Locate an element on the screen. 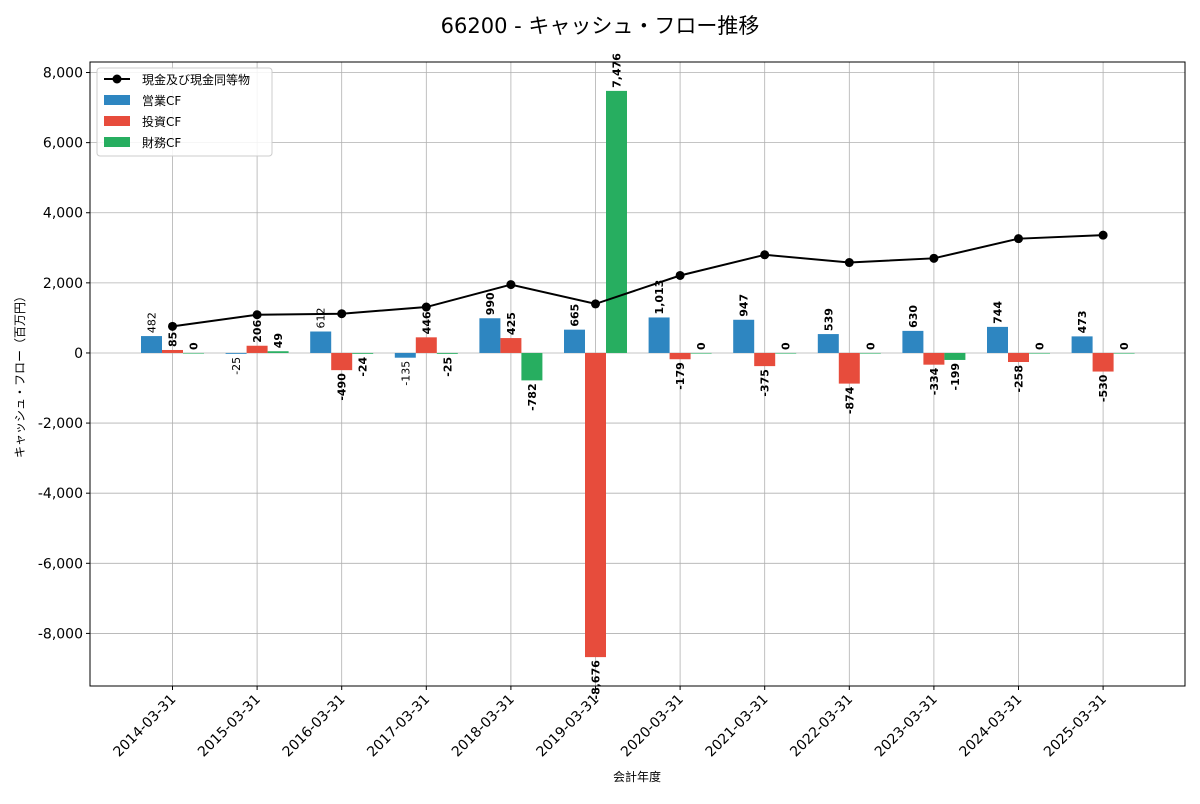 Image resolution: width=1200 pixels, height=804 pixels. x-axis-label: 会計年度 is located at coordinates (637, 776).